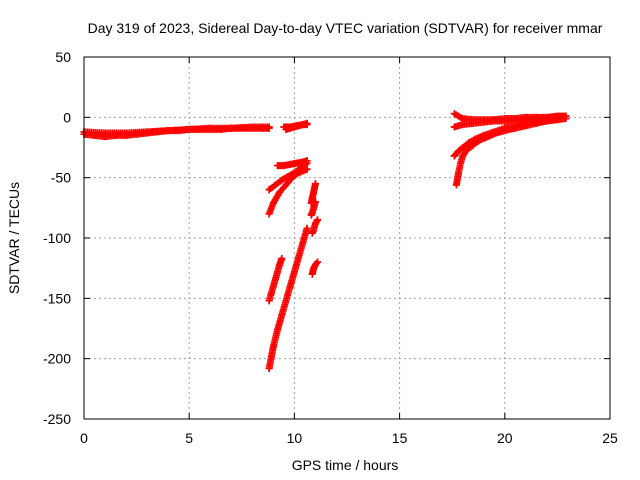  I want to click on y-tick-label: -250, so click(57, 419).